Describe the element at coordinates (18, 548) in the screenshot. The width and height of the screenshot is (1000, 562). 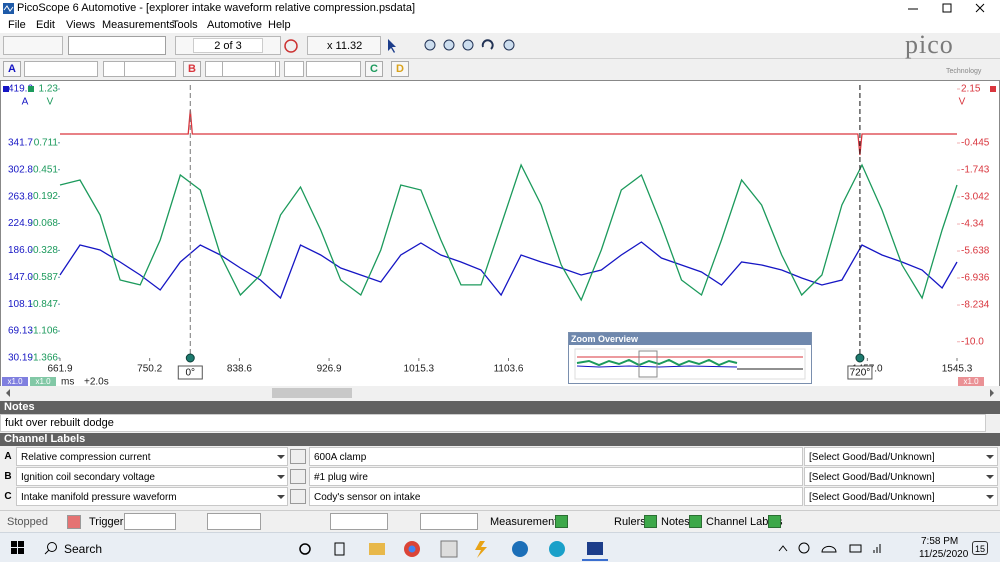
I see `start-button` at that location.